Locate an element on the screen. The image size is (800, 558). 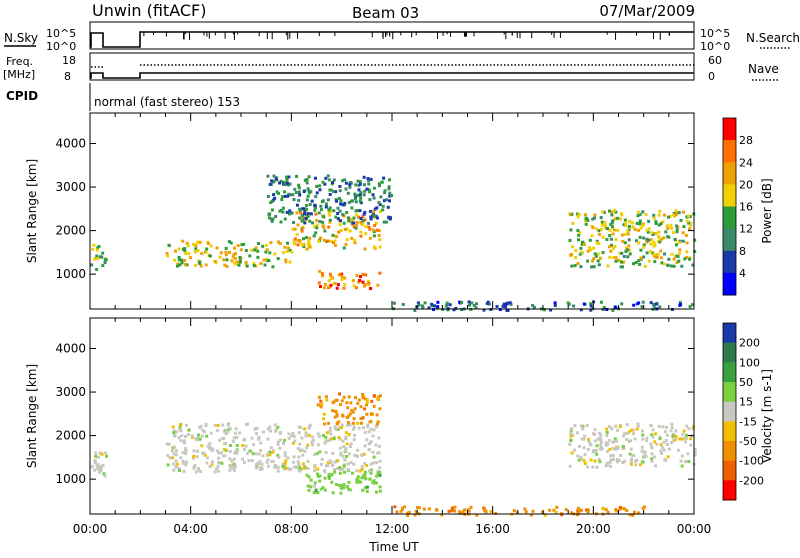
colorbar-tick-label: 8 is located at coordinates (742, 251).